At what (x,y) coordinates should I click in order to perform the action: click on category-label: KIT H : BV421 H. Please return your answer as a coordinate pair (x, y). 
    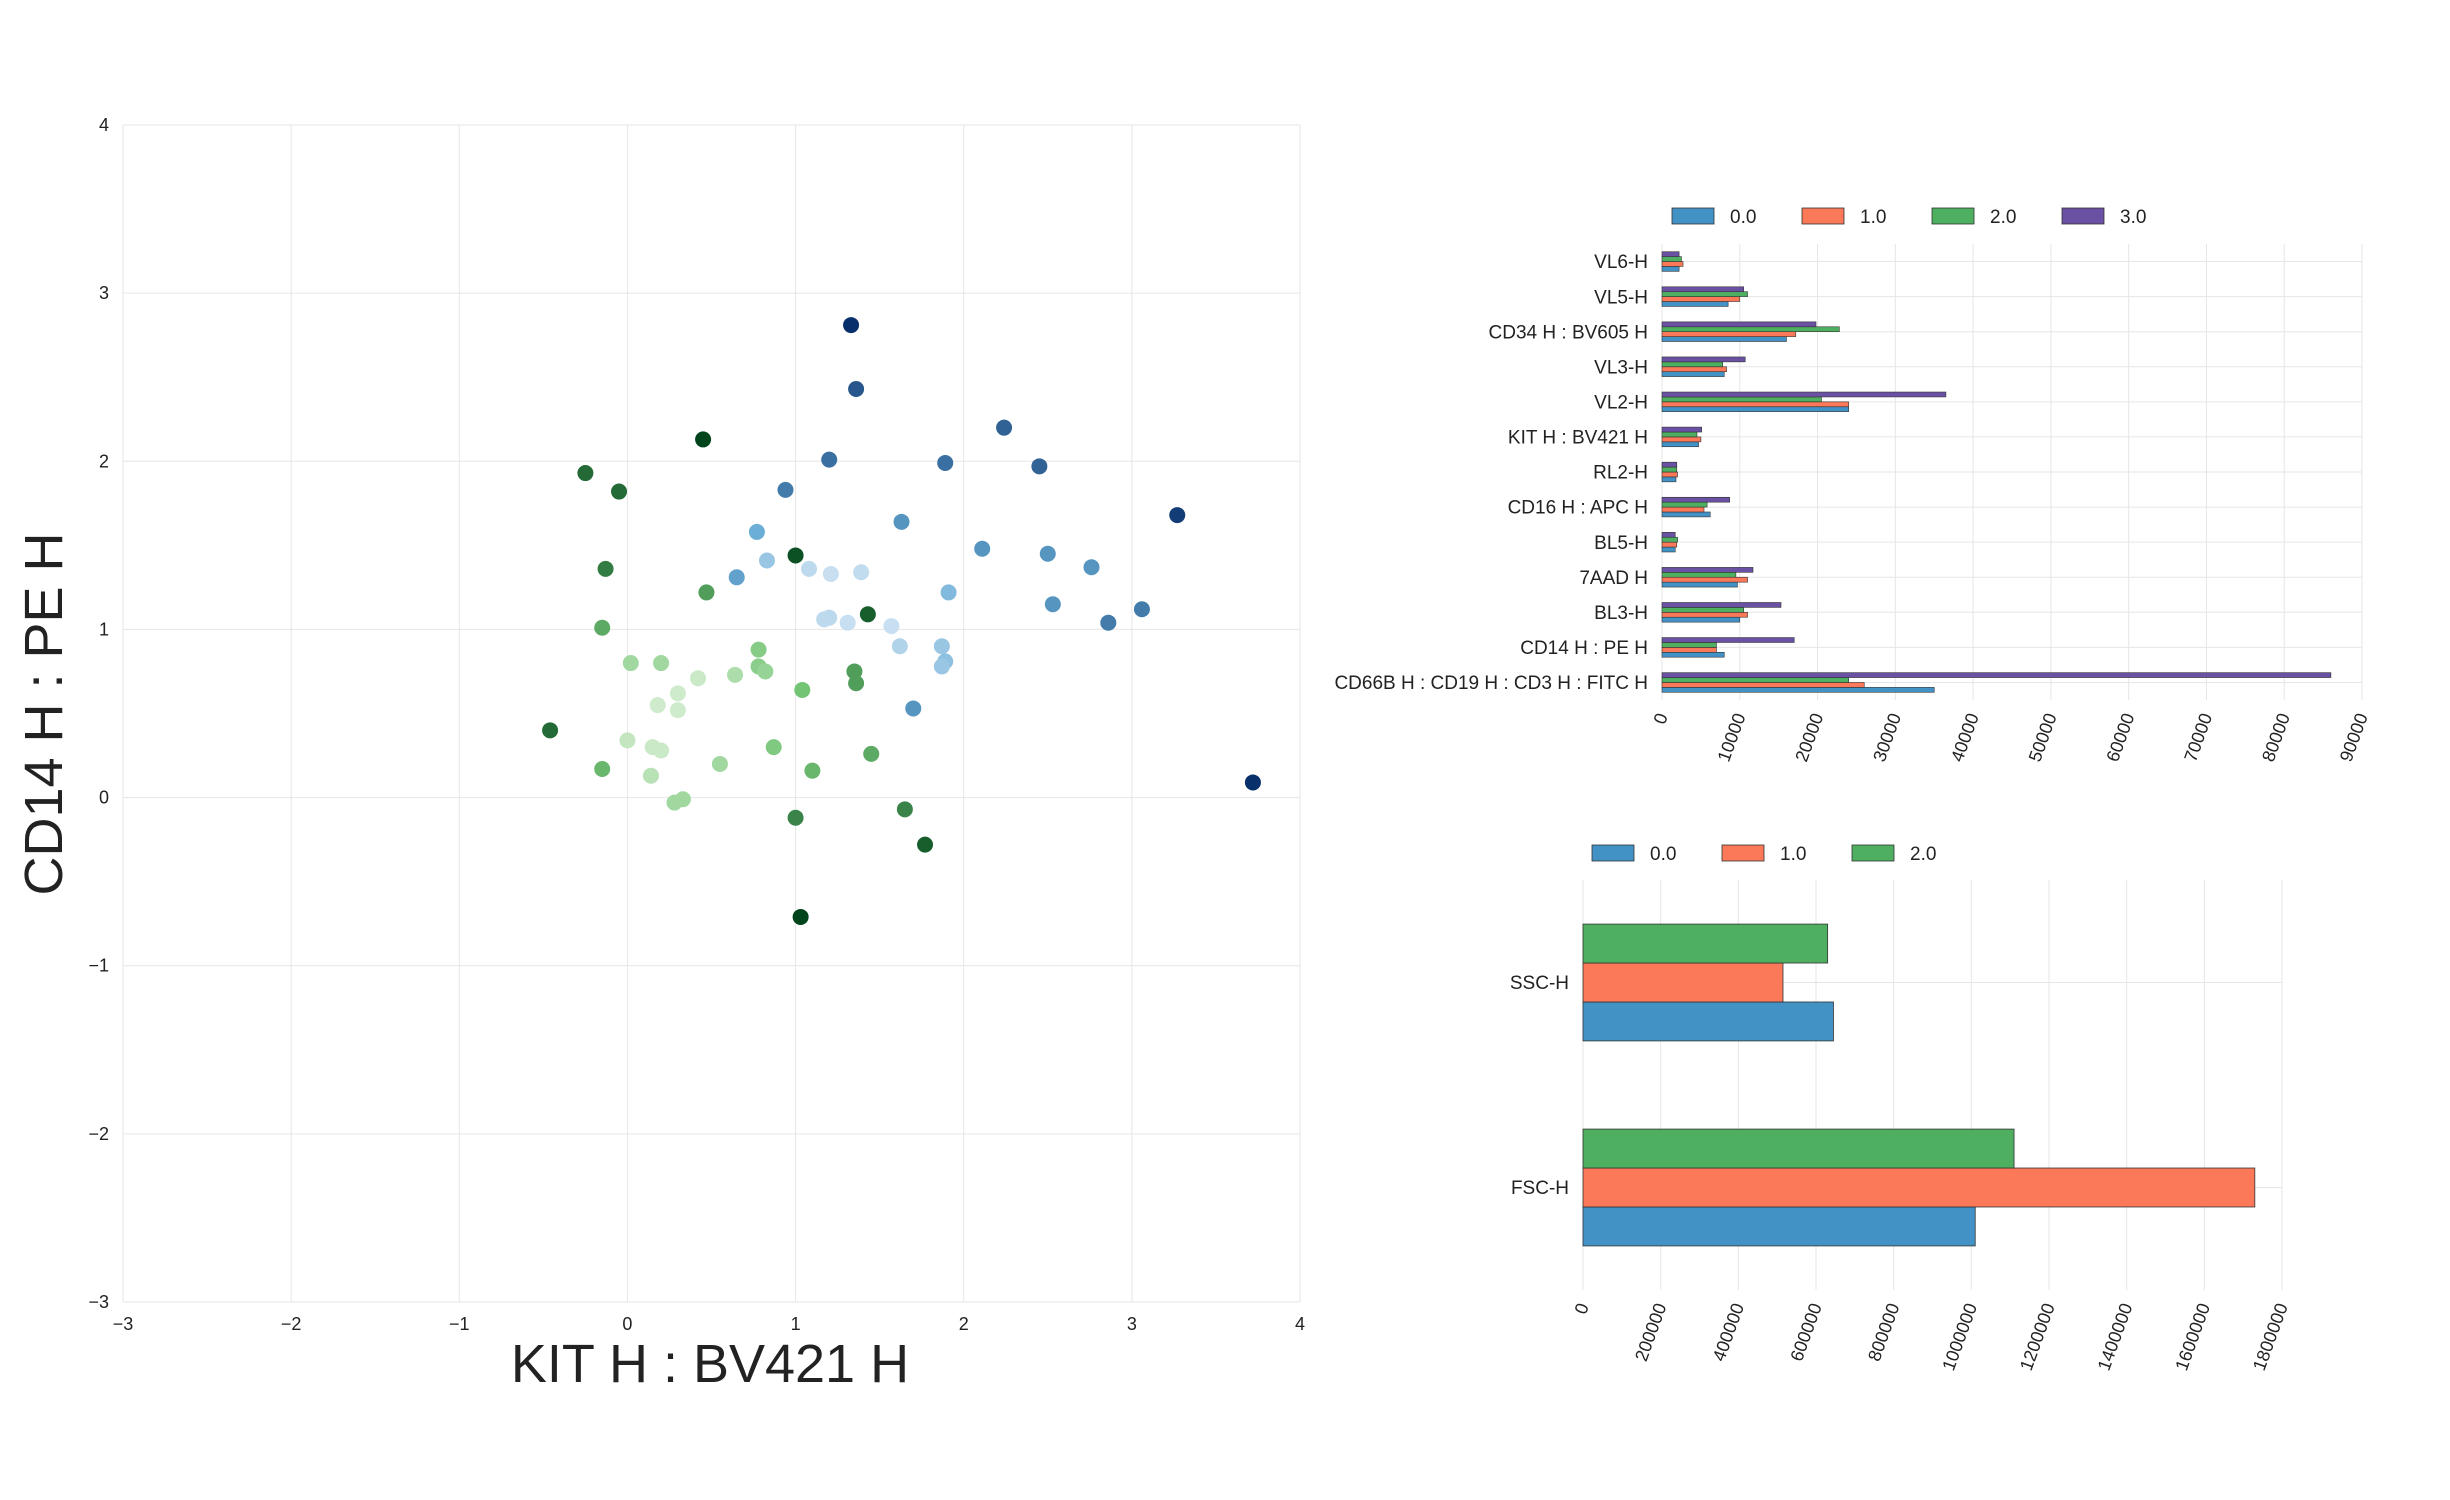
    Looking at the image, I should click on (1578, 438).